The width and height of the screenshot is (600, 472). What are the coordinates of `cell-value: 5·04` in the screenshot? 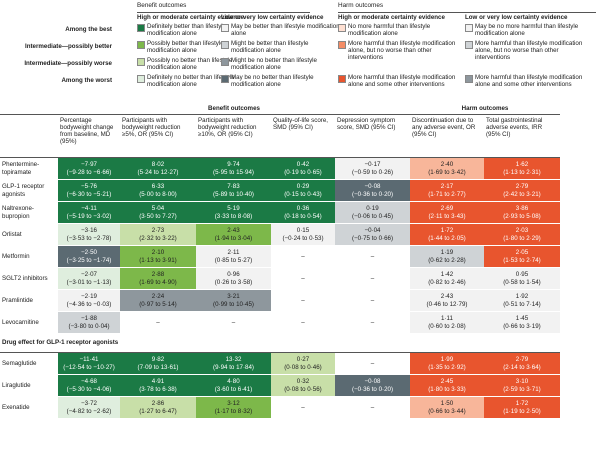 It's located at (158, 208).